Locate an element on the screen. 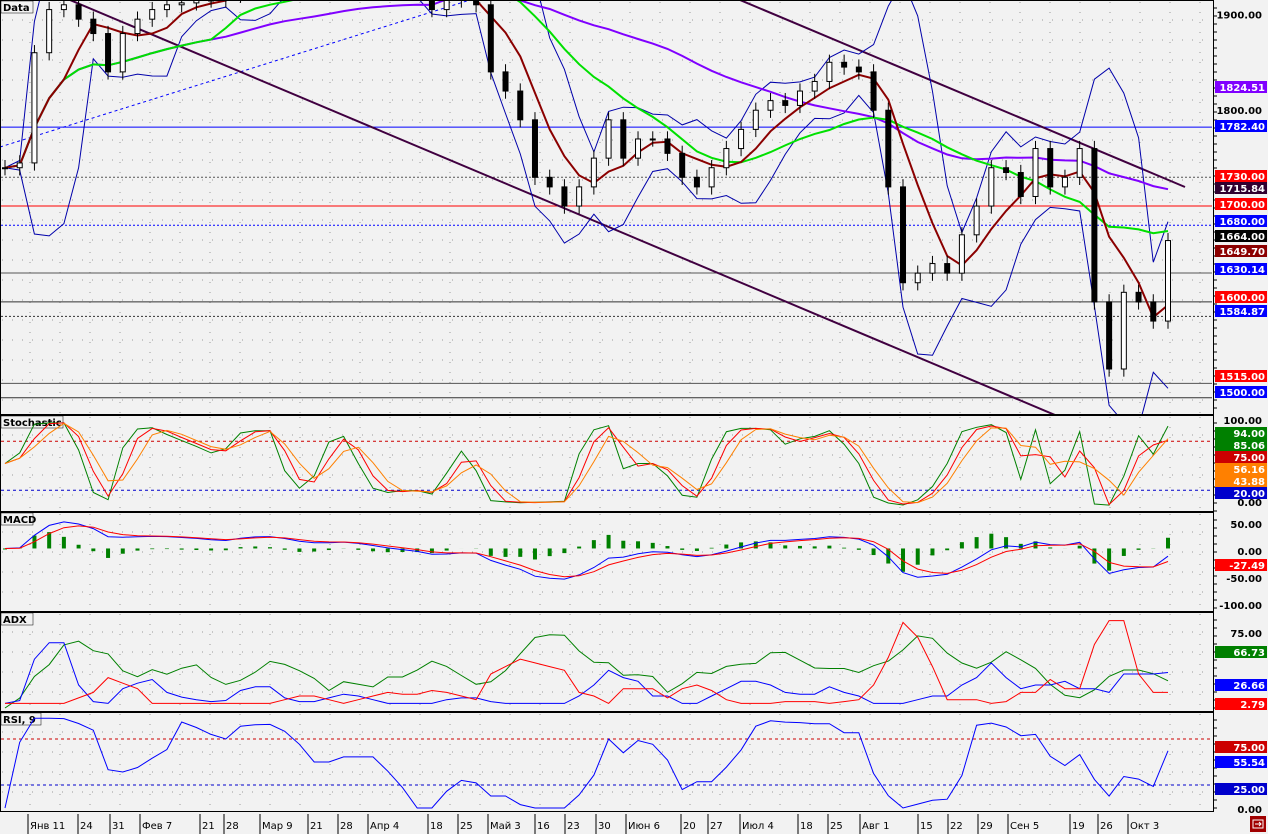 The width and height of the screenshot is (1268, 834). indicator-macd is located at coordinates (586, 550).